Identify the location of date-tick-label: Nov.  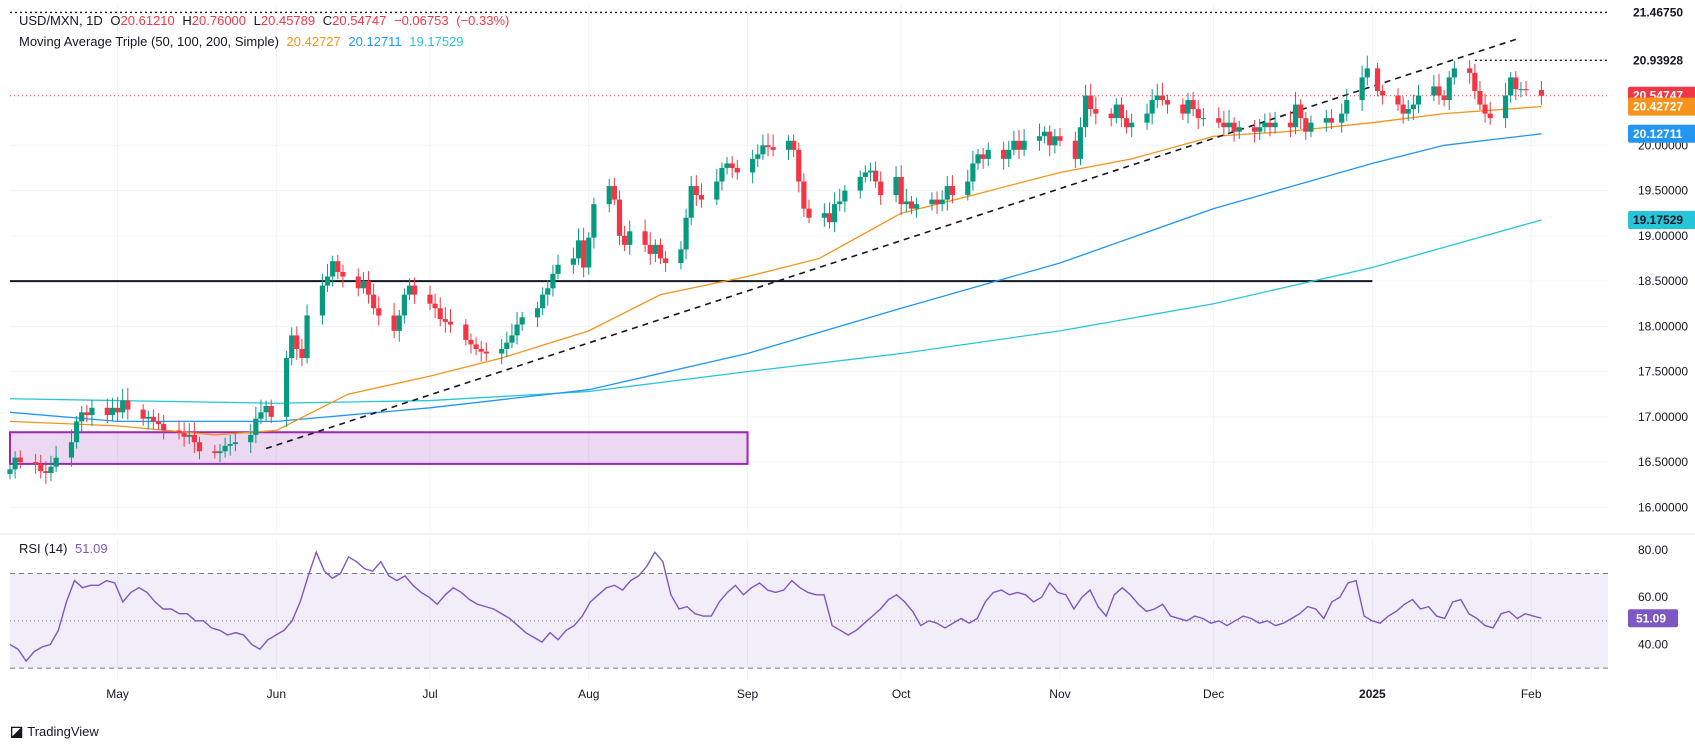
(1059, 694).